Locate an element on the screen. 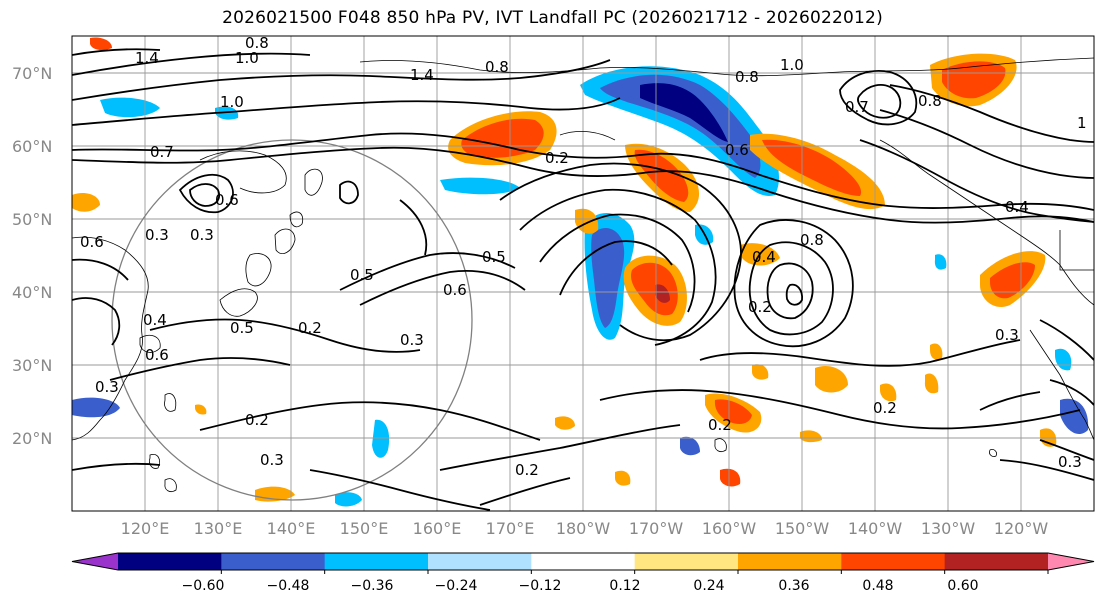 This screenshot has width=1105, height=604. colorbar-outline is located at coordinates (583, 561).